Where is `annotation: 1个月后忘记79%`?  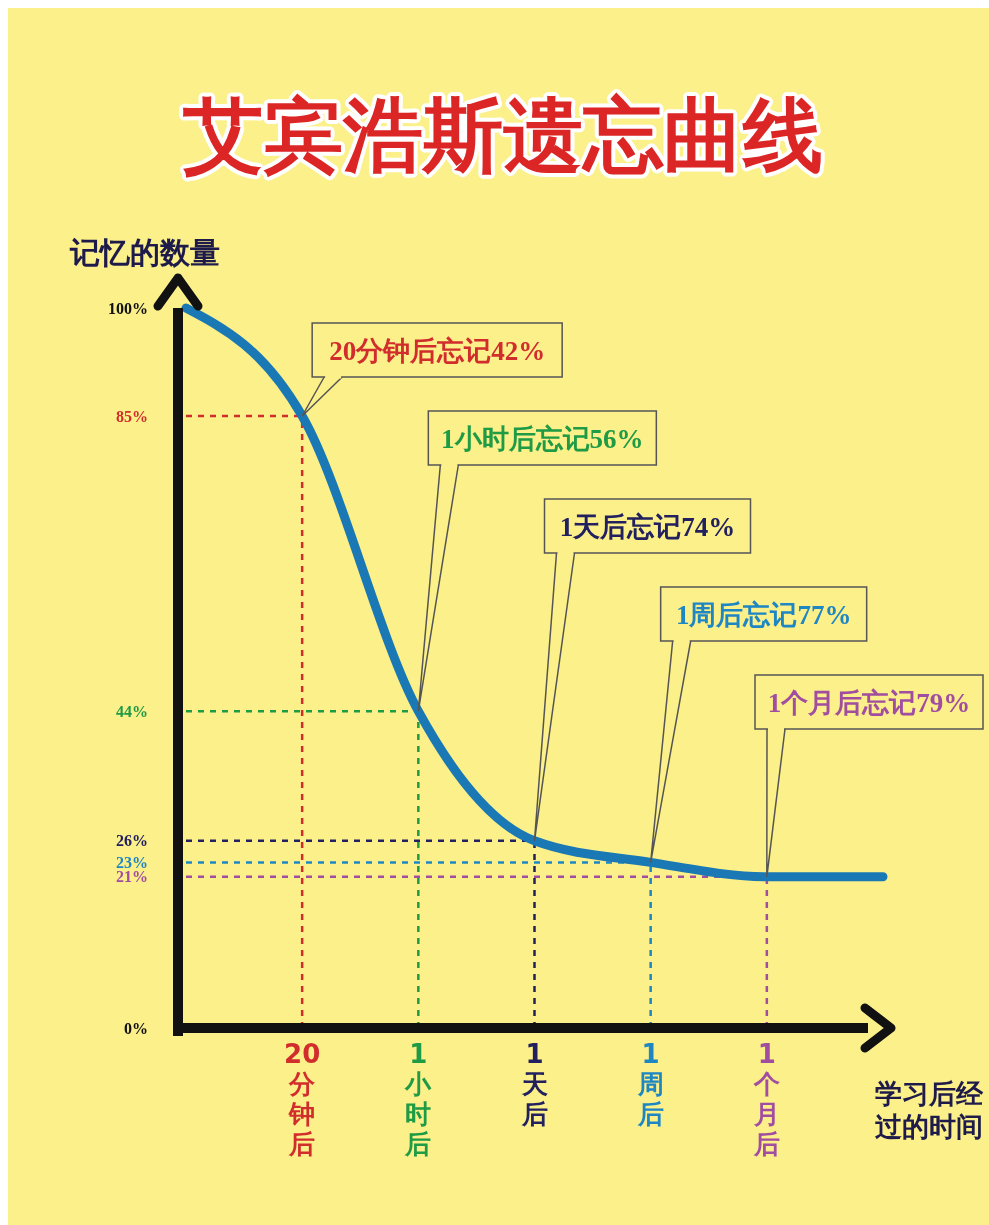 annotation: 1个月后忘记79% is located at coordinates (869, 702).